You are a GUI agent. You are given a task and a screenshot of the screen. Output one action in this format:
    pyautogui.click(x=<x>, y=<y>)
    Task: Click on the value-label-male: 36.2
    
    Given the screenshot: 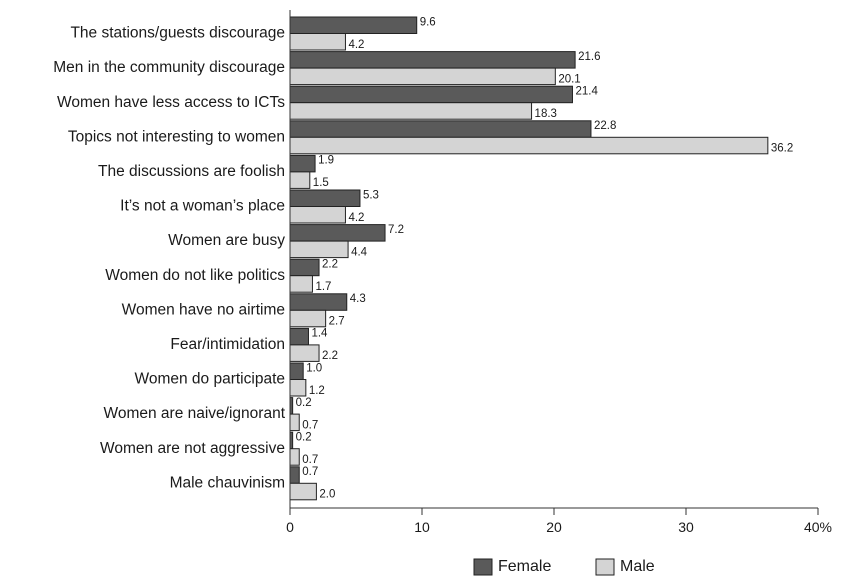 What is the action you would take?
    pyautogui.click(x=782, y=149)
    